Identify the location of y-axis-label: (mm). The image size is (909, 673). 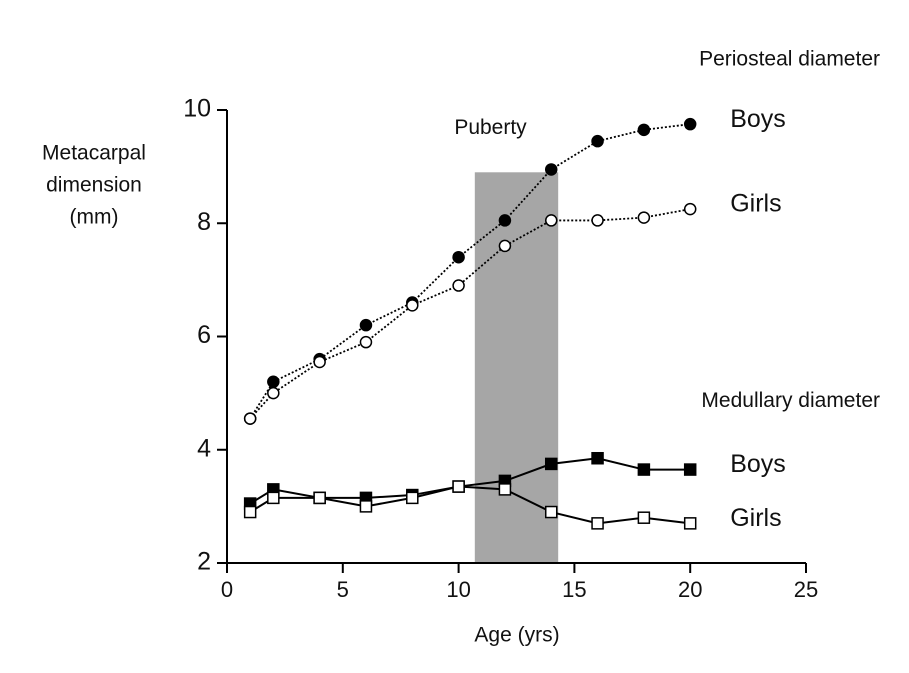
(94, 217).